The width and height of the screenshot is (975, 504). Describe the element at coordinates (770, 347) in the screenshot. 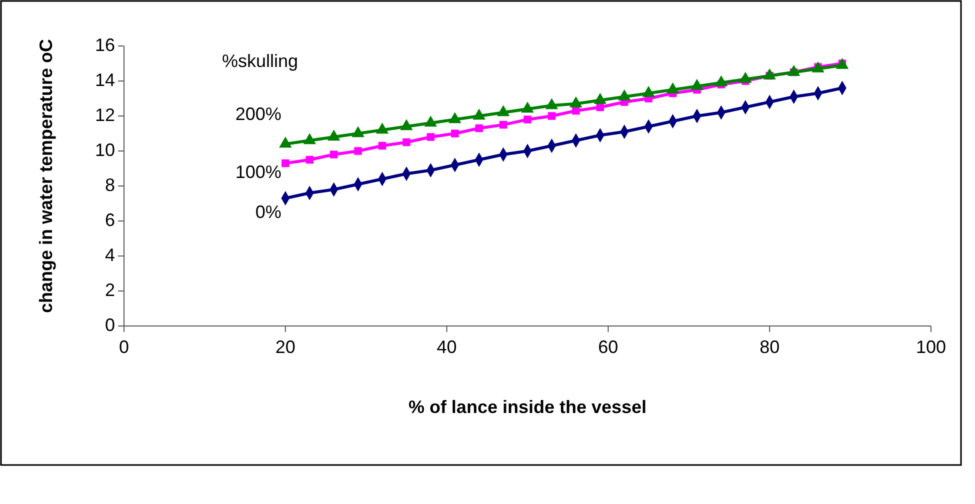

I see `x-tick-label: 80` at that location.